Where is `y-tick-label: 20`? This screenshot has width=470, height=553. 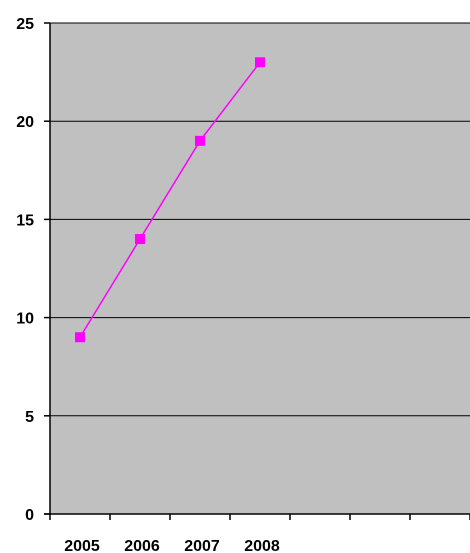 y-tick-label: 20 is located at coordinates (25, 122).